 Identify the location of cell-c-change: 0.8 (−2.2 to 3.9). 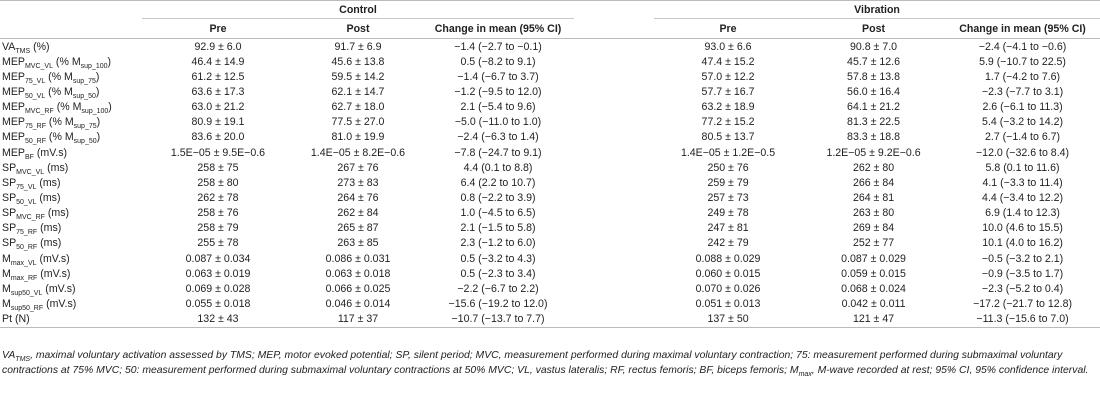
(498, 197).